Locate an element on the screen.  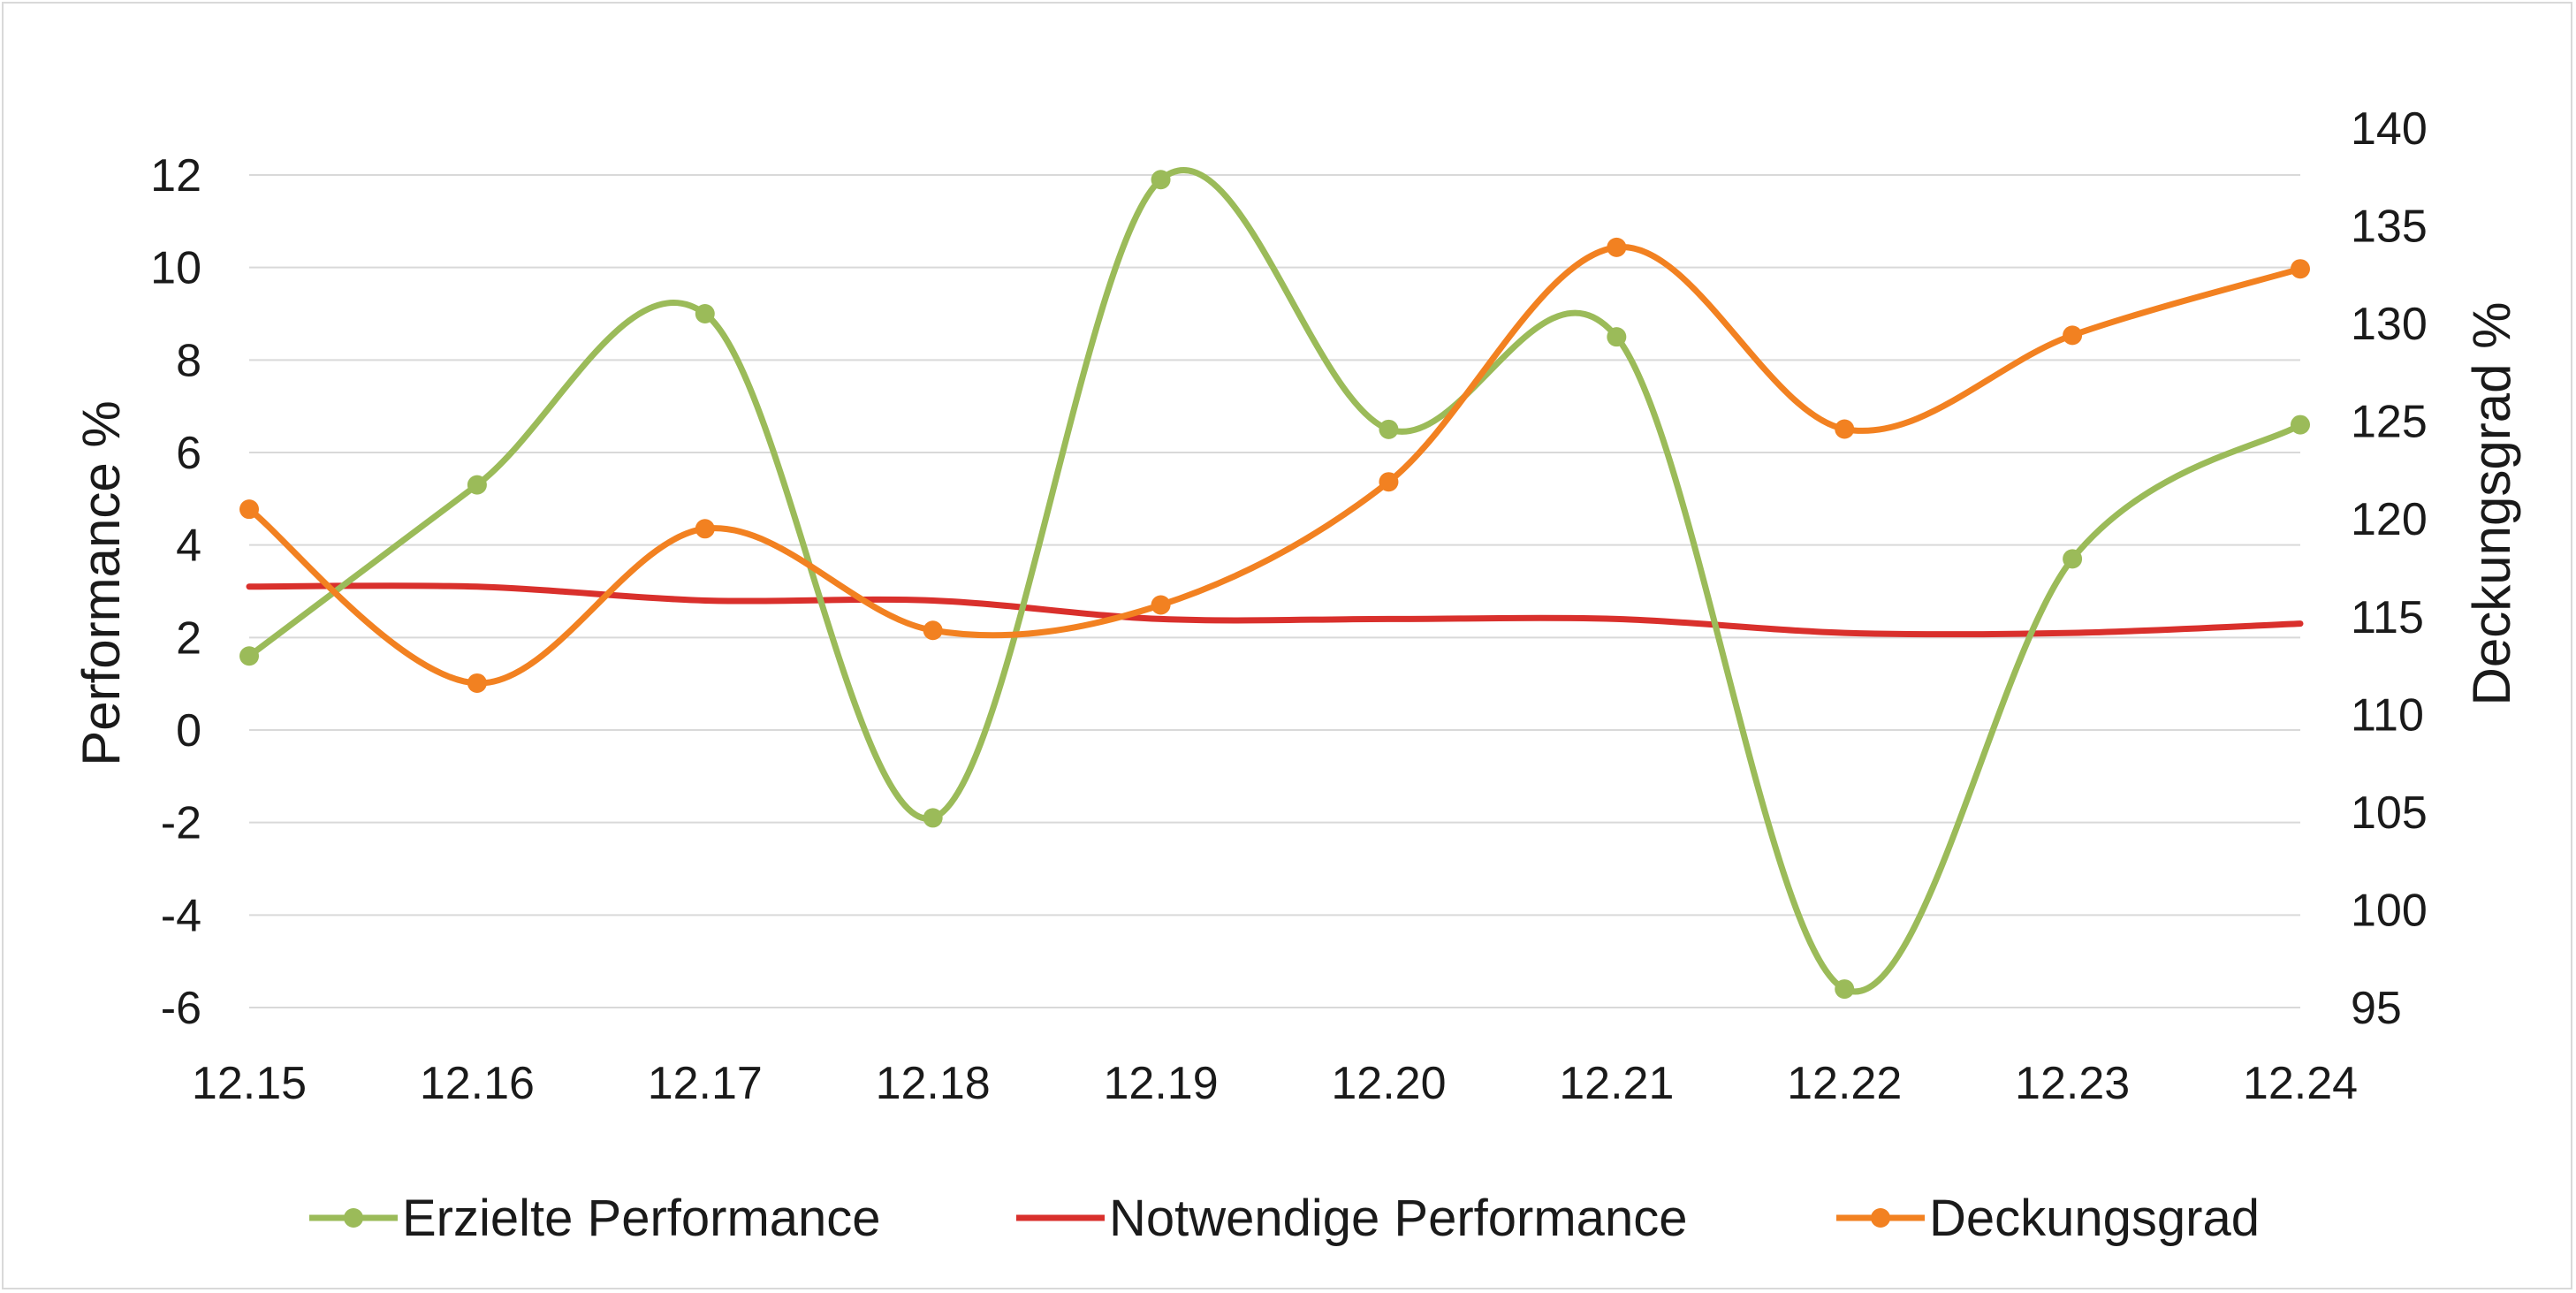
left-tick-label: 4 is located at coordinates (188, 546).